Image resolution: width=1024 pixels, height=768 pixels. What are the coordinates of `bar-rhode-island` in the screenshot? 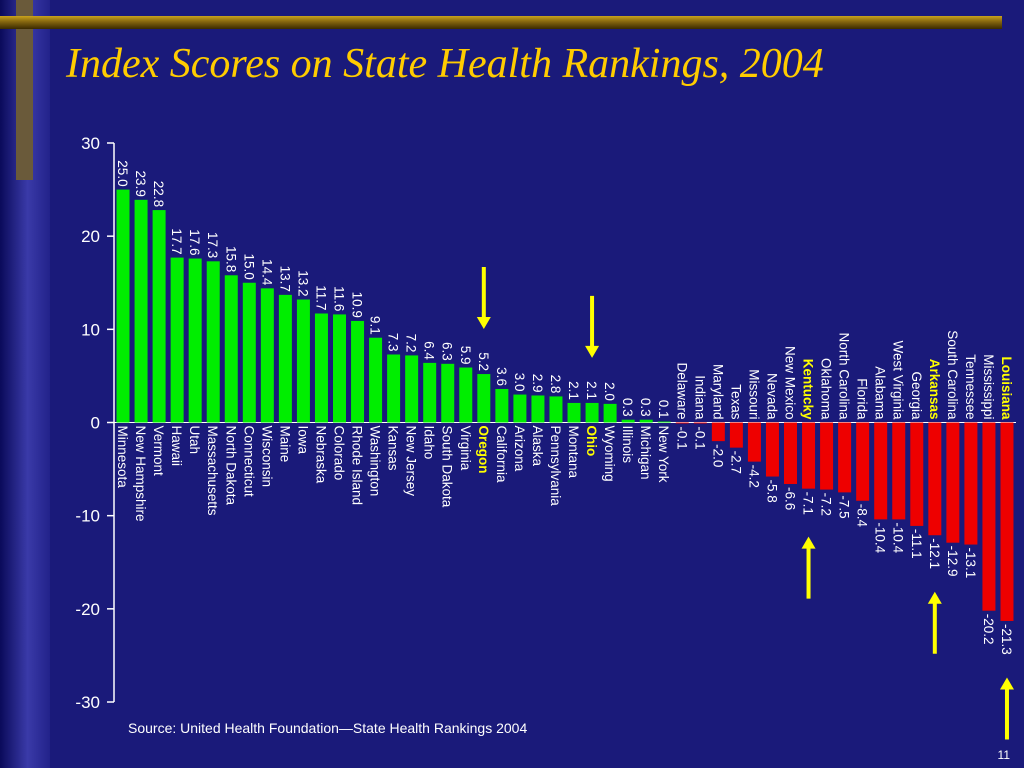 It's located at (358, 371).